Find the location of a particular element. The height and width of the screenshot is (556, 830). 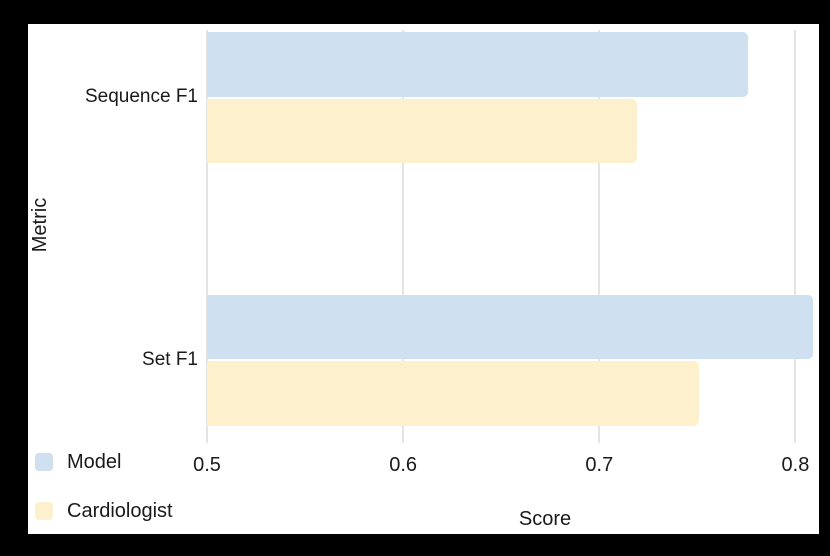

legend-label-cardiologist: Cardiologist is located at coordinates (120, 511).